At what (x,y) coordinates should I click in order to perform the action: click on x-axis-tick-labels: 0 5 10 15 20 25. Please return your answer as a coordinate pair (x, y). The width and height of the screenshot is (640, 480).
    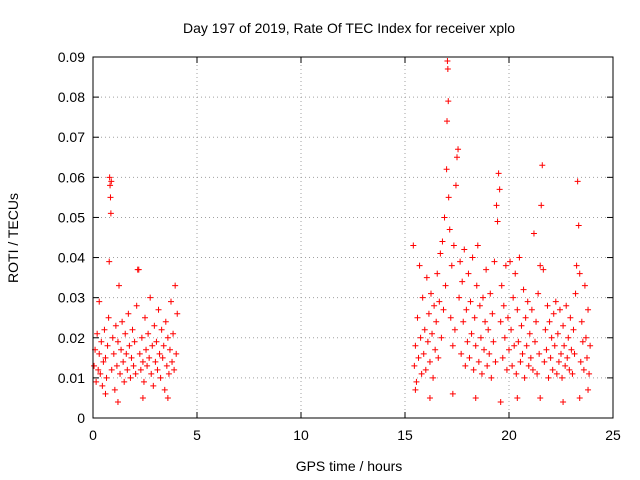
    Looking at the image, I should click on (355, 435).